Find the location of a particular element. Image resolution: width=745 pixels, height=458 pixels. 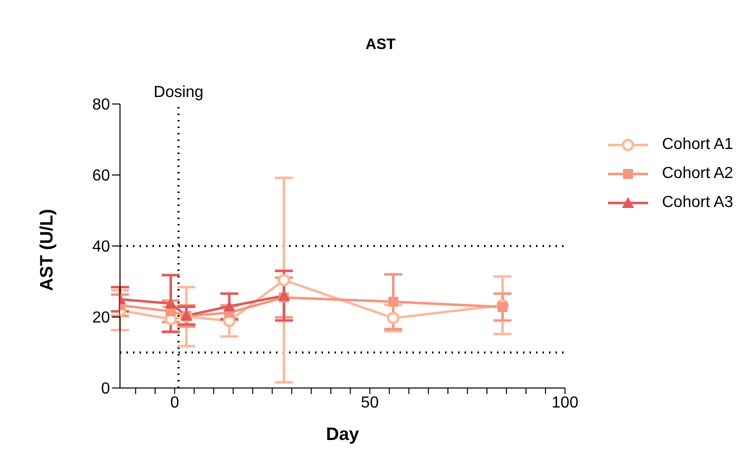

y-tick-label: 20 is located at coordinates (101, 318).